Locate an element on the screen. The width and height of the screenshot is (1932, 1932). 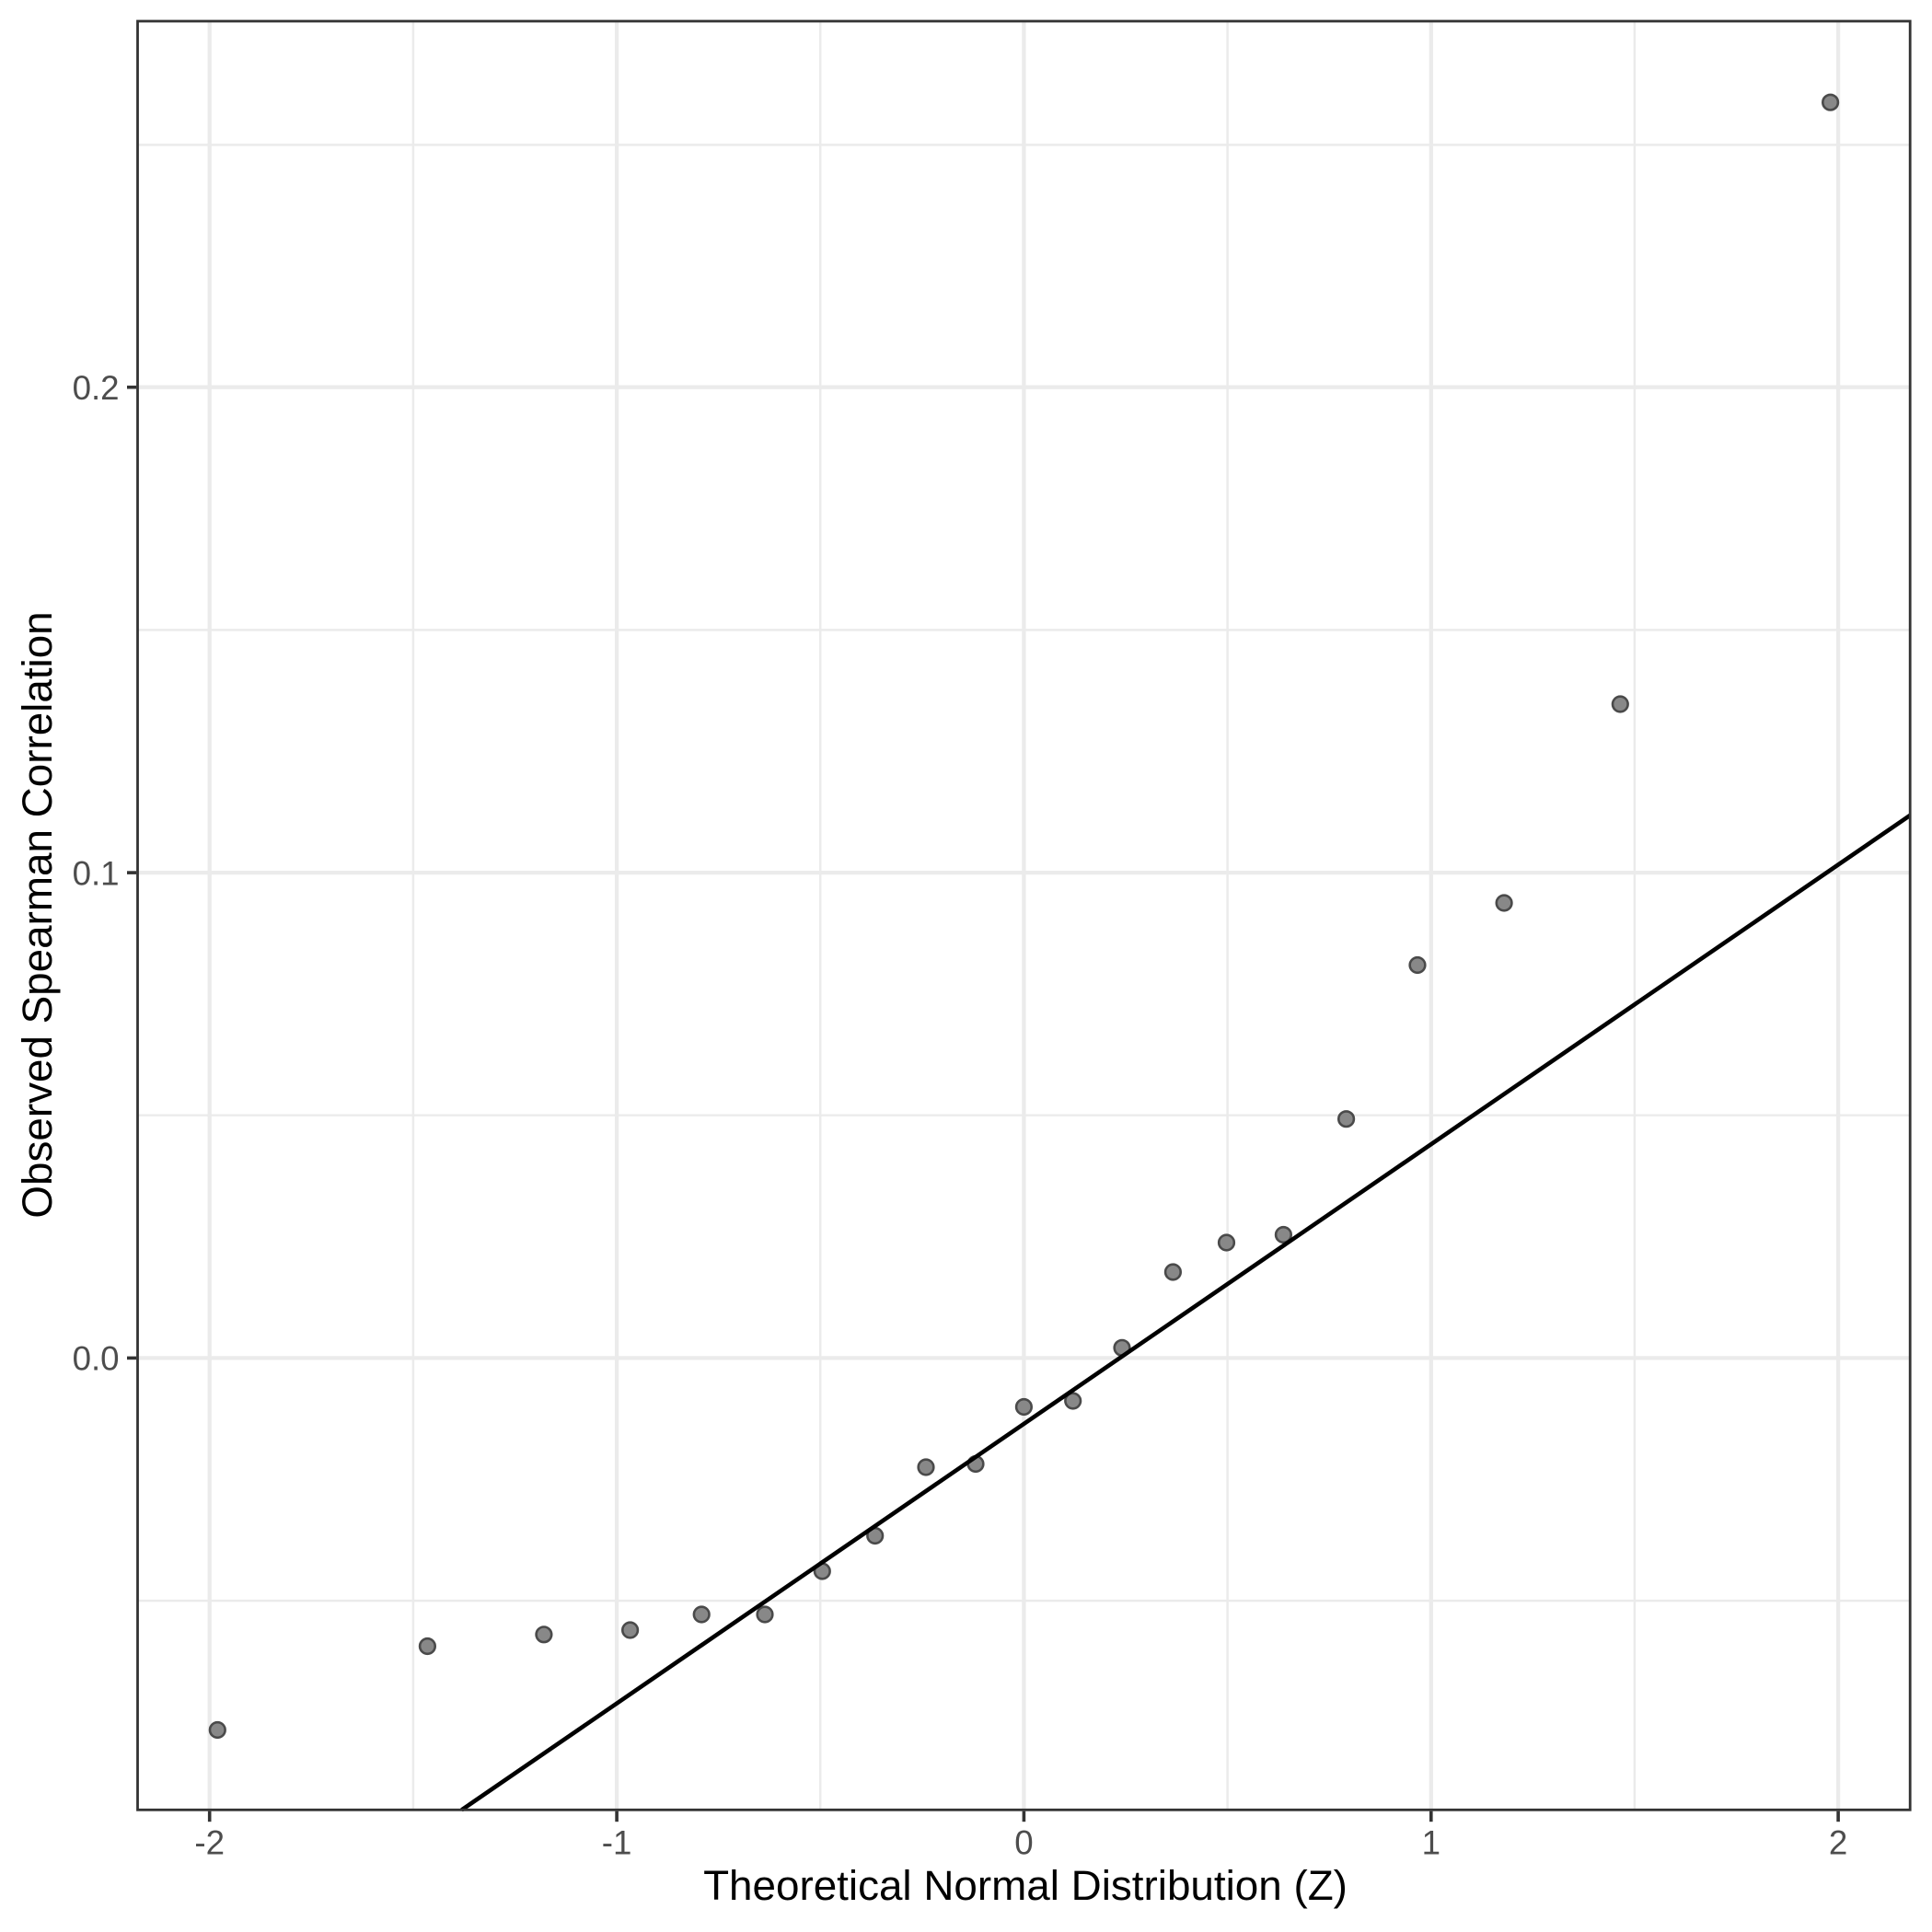
svg-text: 0.2 is located at coordinates (96, 388).